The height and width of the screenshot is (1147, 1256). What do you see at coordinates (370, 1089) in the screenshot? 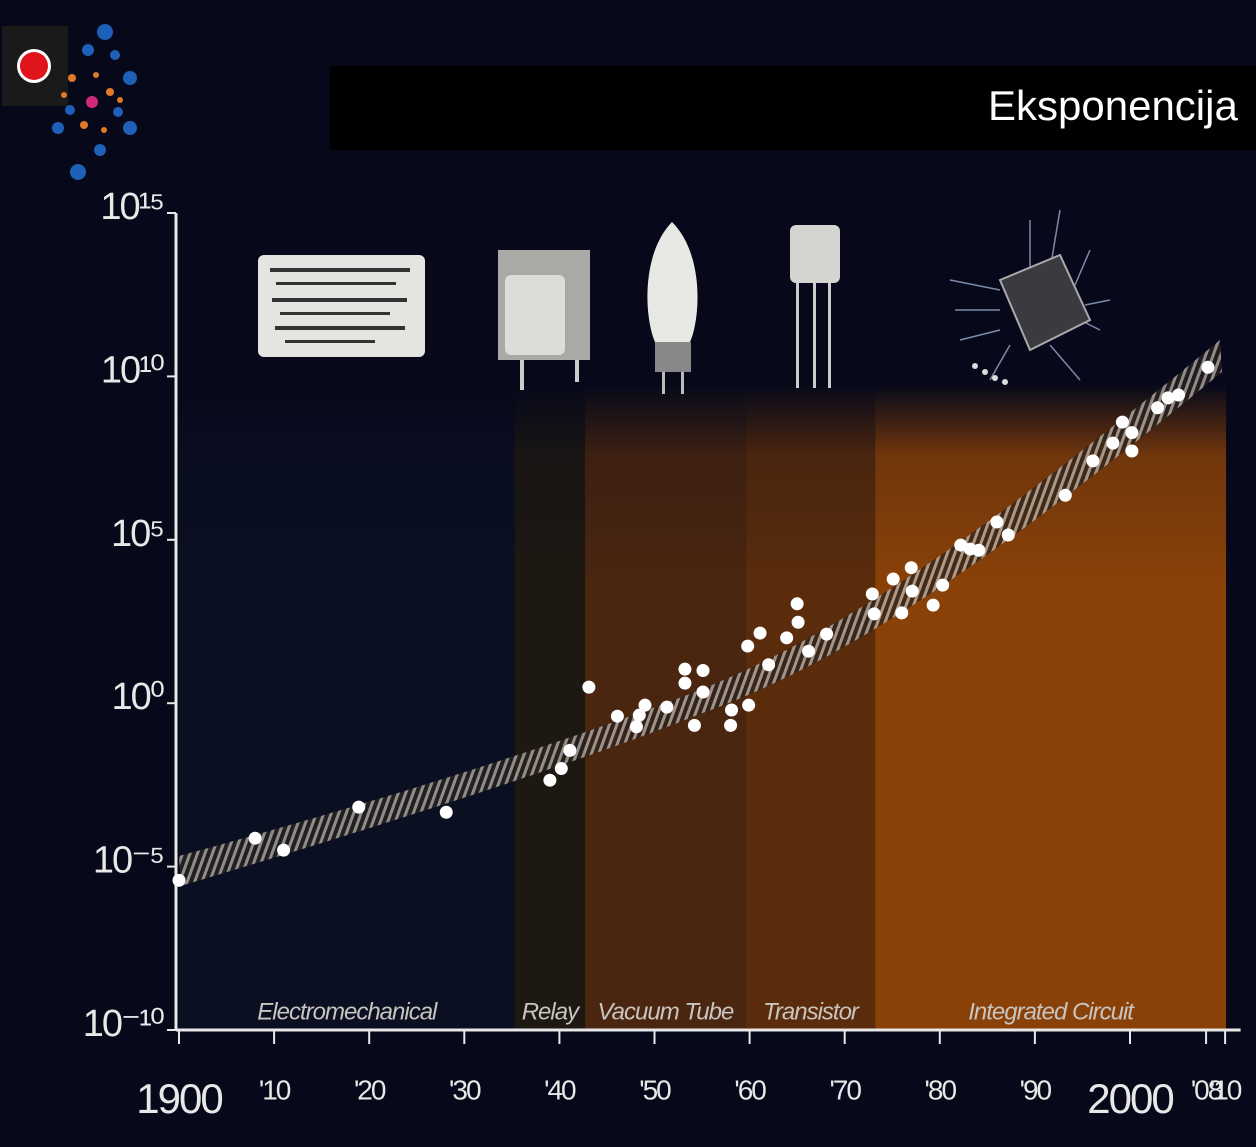
I see `x-tick-label: '20` at bounding box center [370, 1089].